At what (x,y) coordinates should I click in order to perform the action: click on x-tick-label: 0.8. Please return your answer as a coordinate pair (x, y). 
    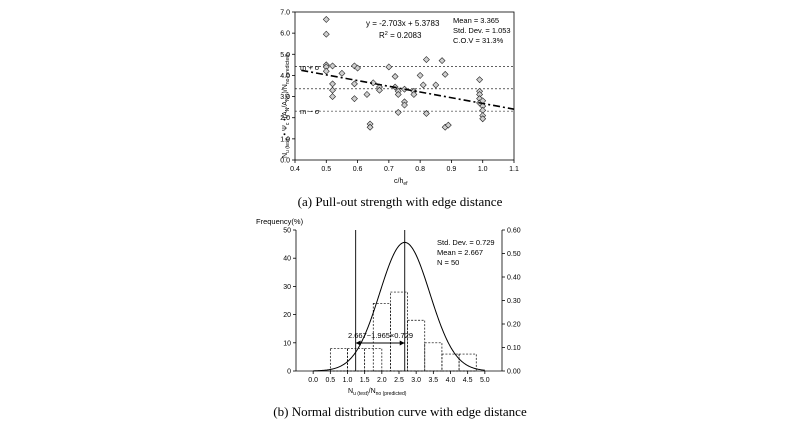
    Looking at the image, I should click on (420, 169).